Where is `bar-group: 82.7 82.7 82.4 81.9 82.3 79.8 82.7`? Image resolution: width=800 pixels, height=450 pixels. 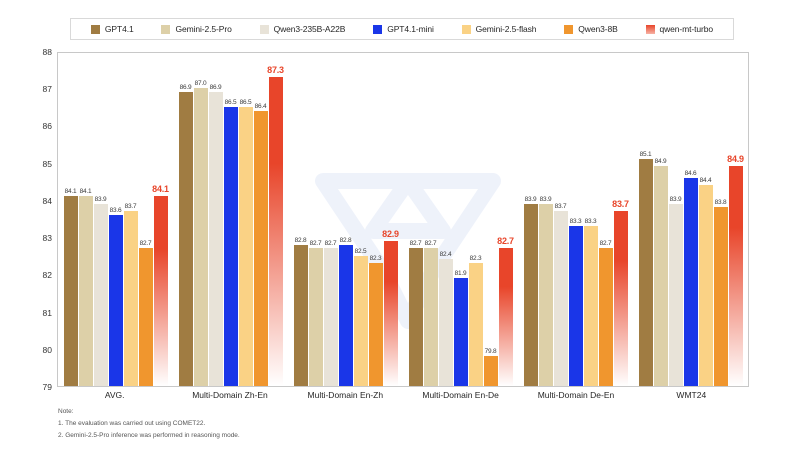 bar-group: 82.7 82.7 82.4 81.9 82.3 79.8 82.7 is located at coordinates (460, 219).